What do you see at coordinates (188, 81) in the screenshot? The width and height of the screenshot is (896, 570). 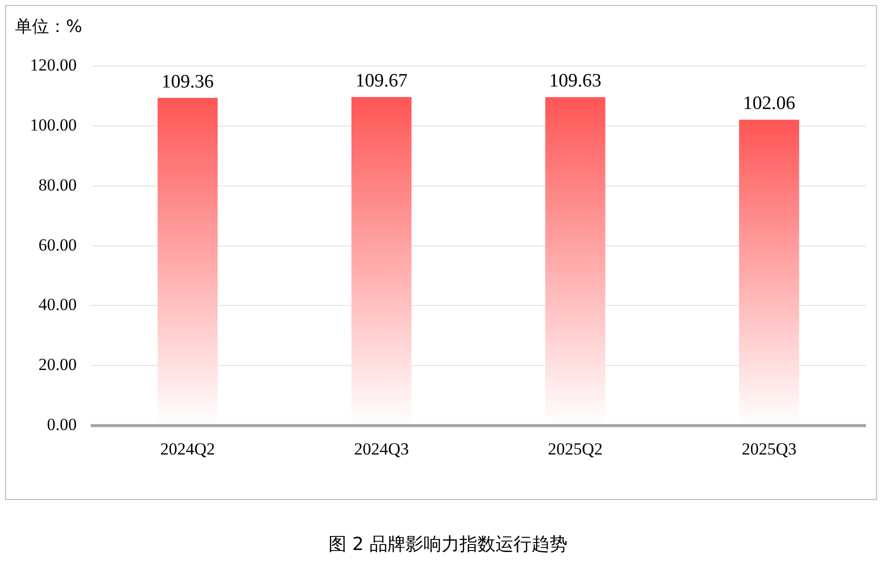 I see `data-label: 109.36` at bounding box center [188, 81].